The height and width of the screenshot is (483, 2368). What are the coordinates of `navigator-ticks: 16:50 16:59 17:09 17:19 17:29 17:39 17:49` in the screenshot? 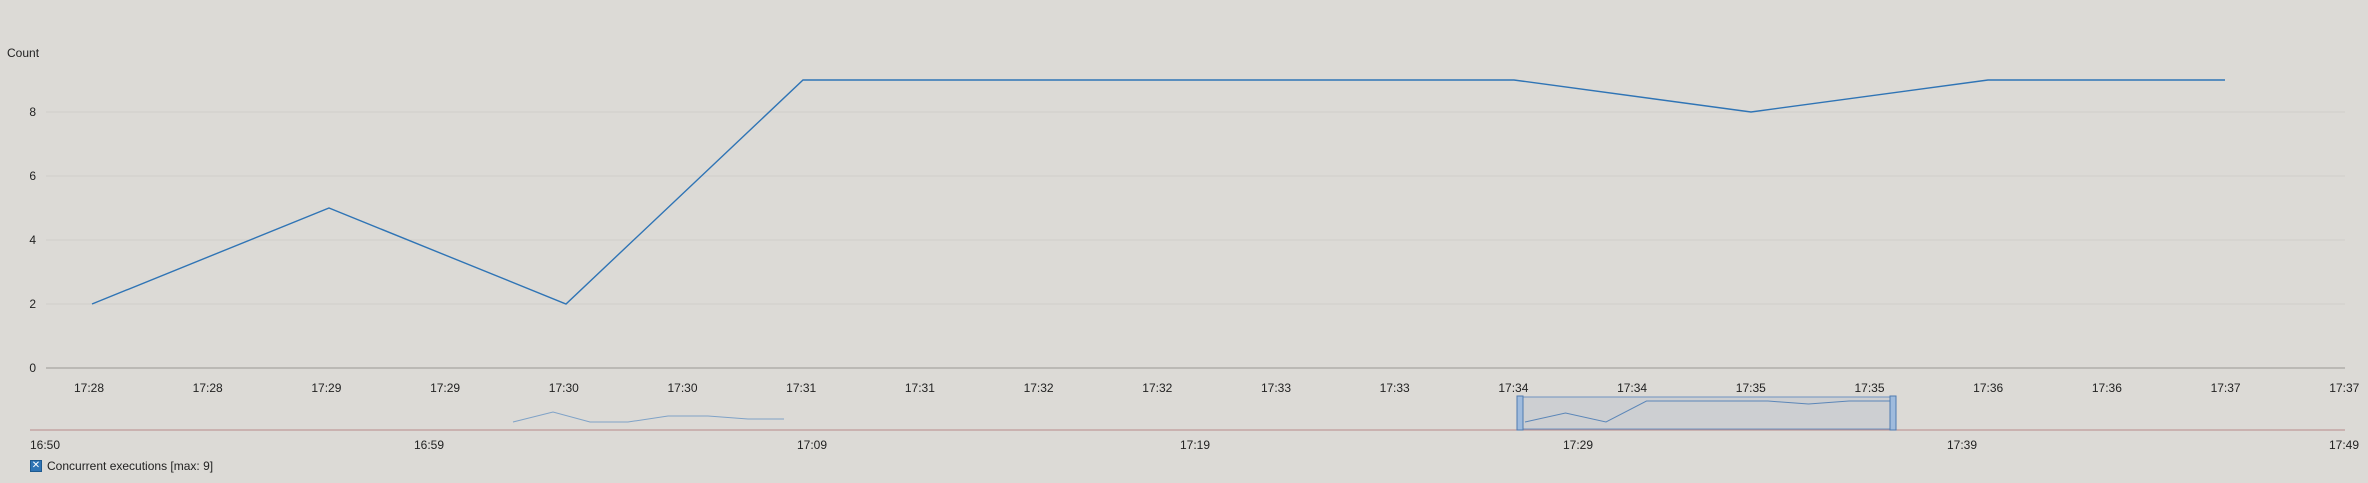 It's located at (1194, 445).